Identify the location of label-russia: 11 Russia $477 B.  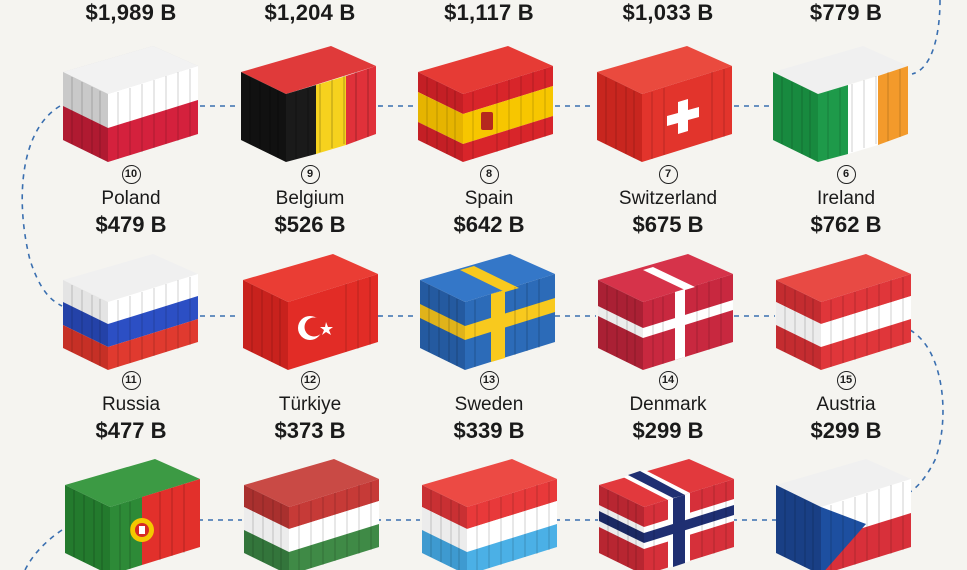
(131, 406).